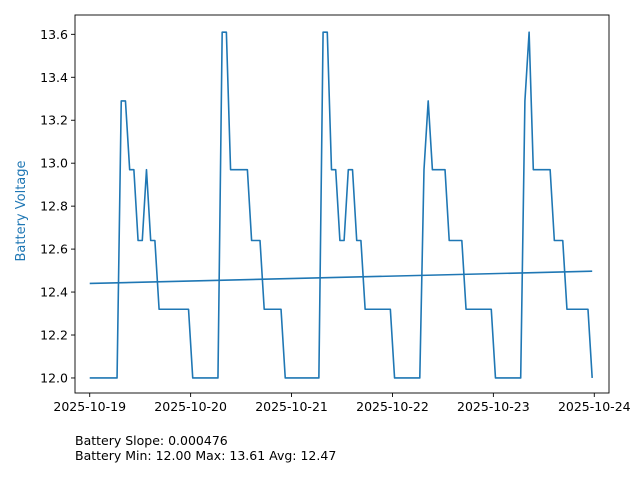 Image resolution: width=640 pixels, height=480 pixels. I want to click on x-tick-label: 2025-10-23, so click(493, 406).